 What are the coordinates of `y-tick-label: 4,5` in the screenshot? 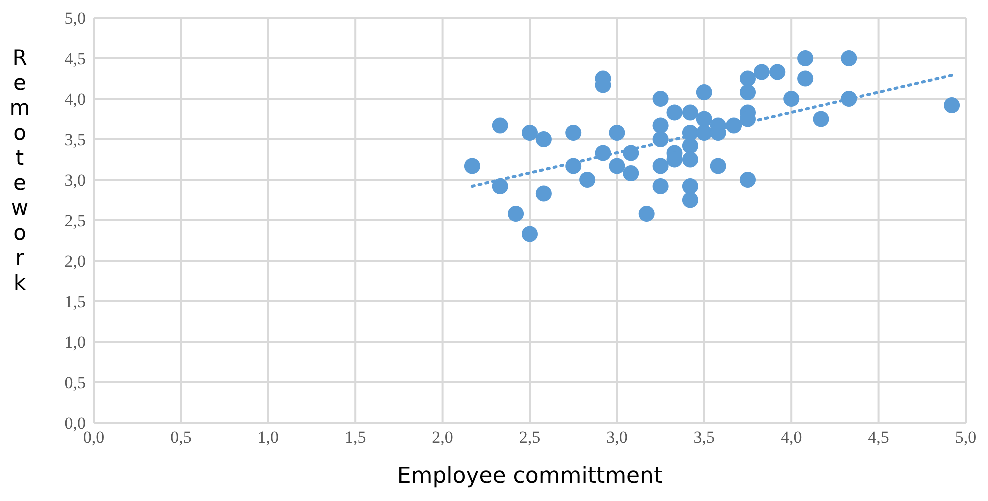 It's located at (75, 59).